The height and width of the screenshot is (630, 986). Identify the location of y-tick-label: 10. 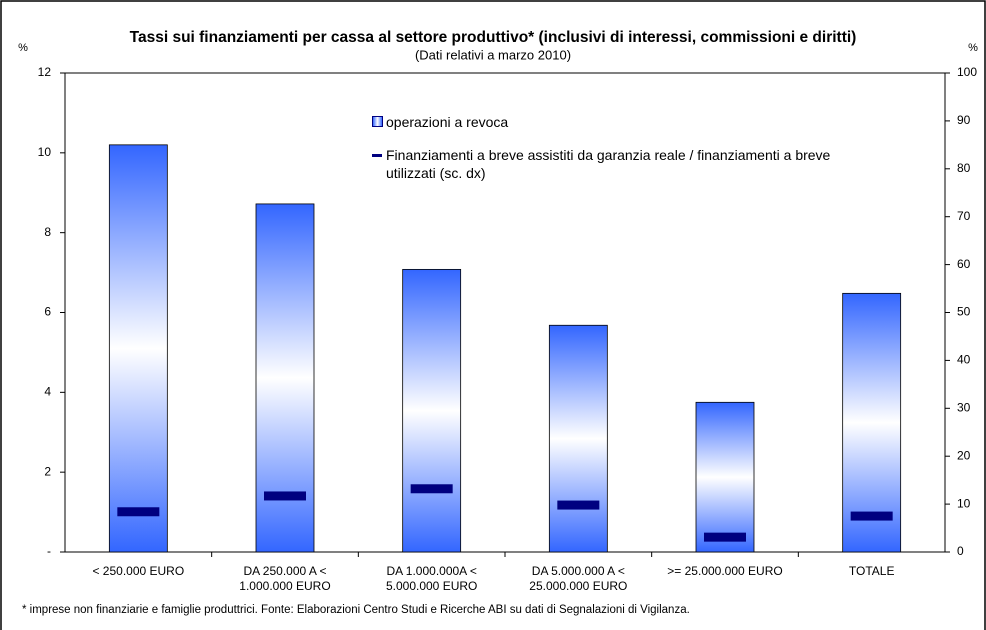
(45, 152).